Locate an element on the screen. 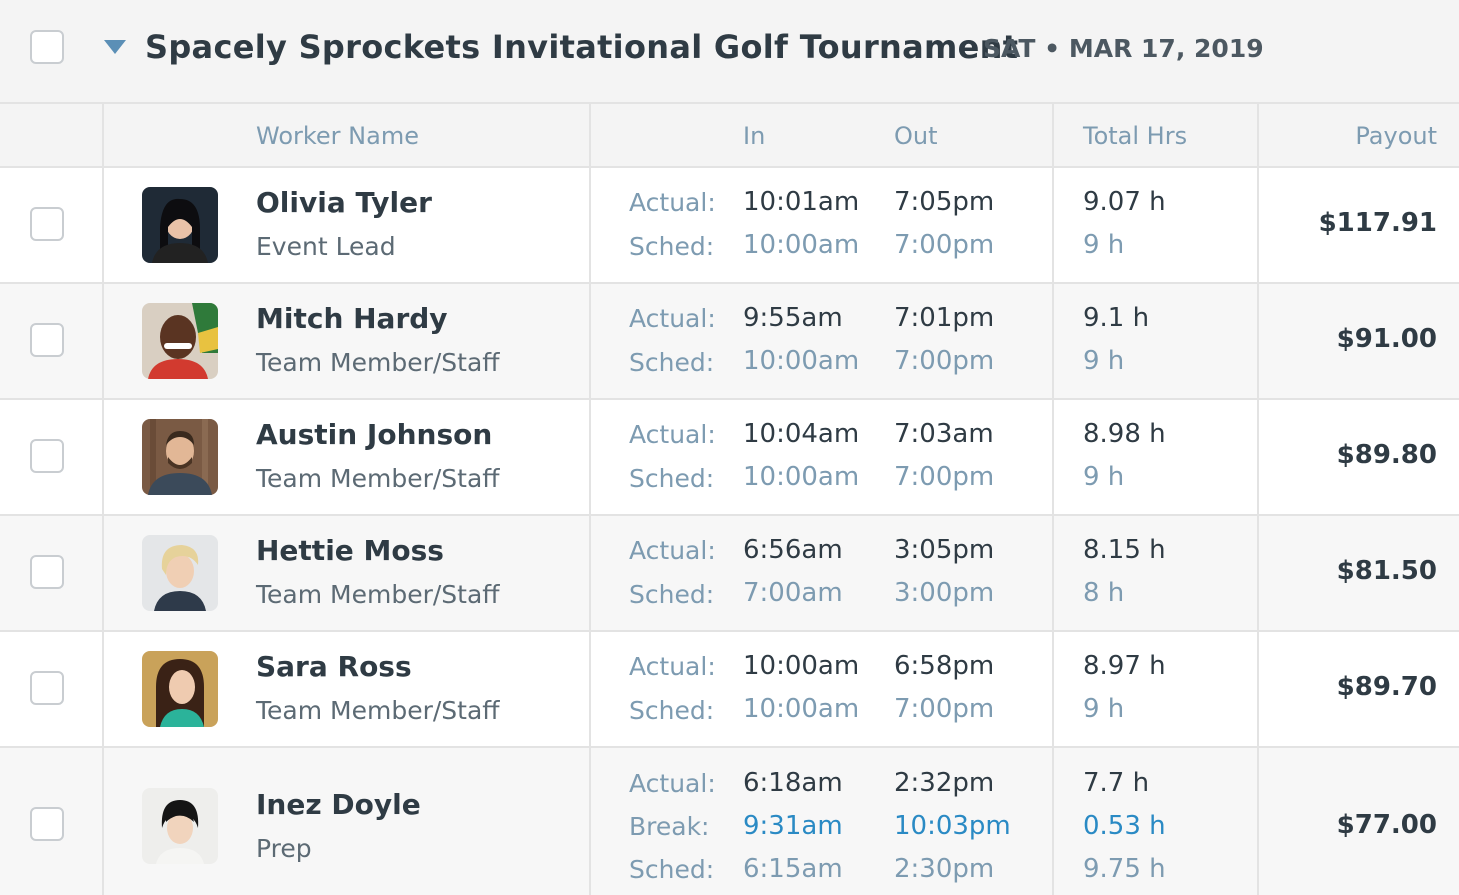 The height and width of the screenshot is (895, 1459). collapse-caret-icon is located at coordinates (115, 47).